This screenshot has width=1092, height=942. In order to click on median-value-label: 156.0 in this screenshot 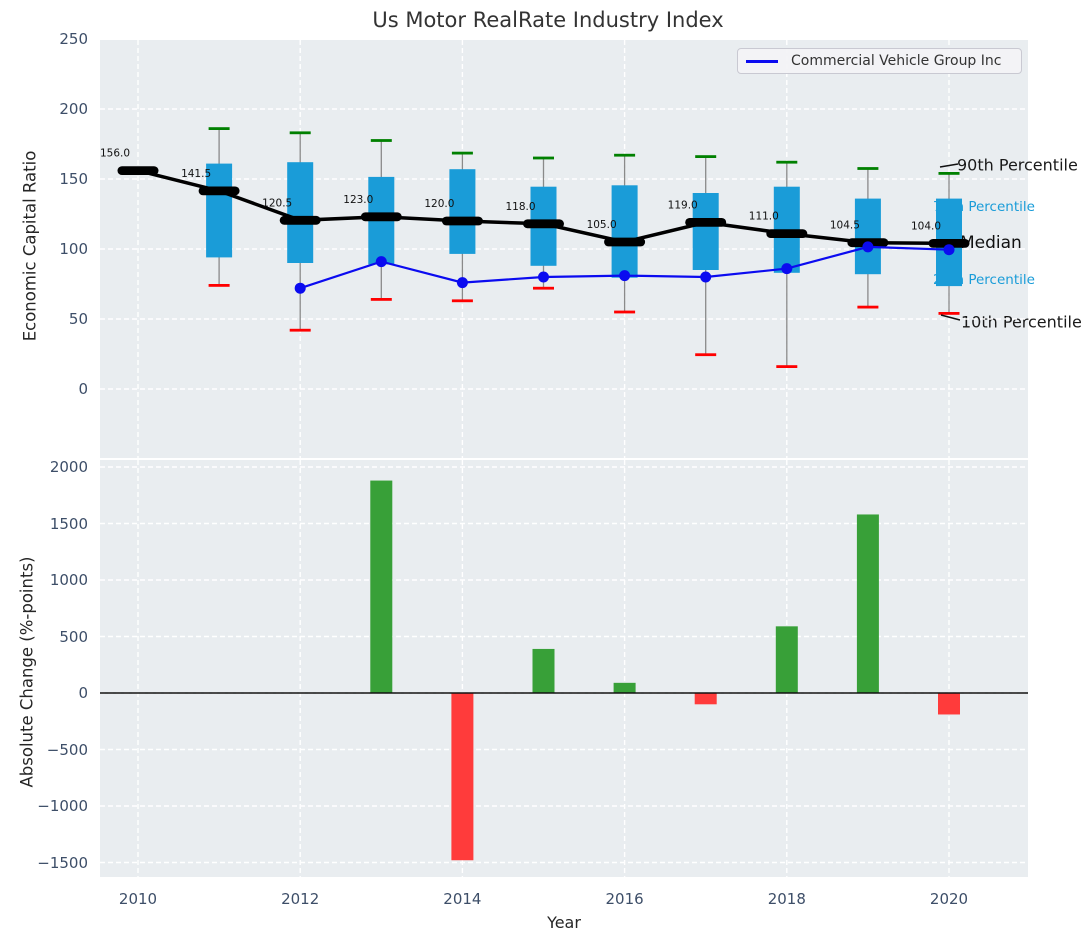, I will do `click(115, 154)`.